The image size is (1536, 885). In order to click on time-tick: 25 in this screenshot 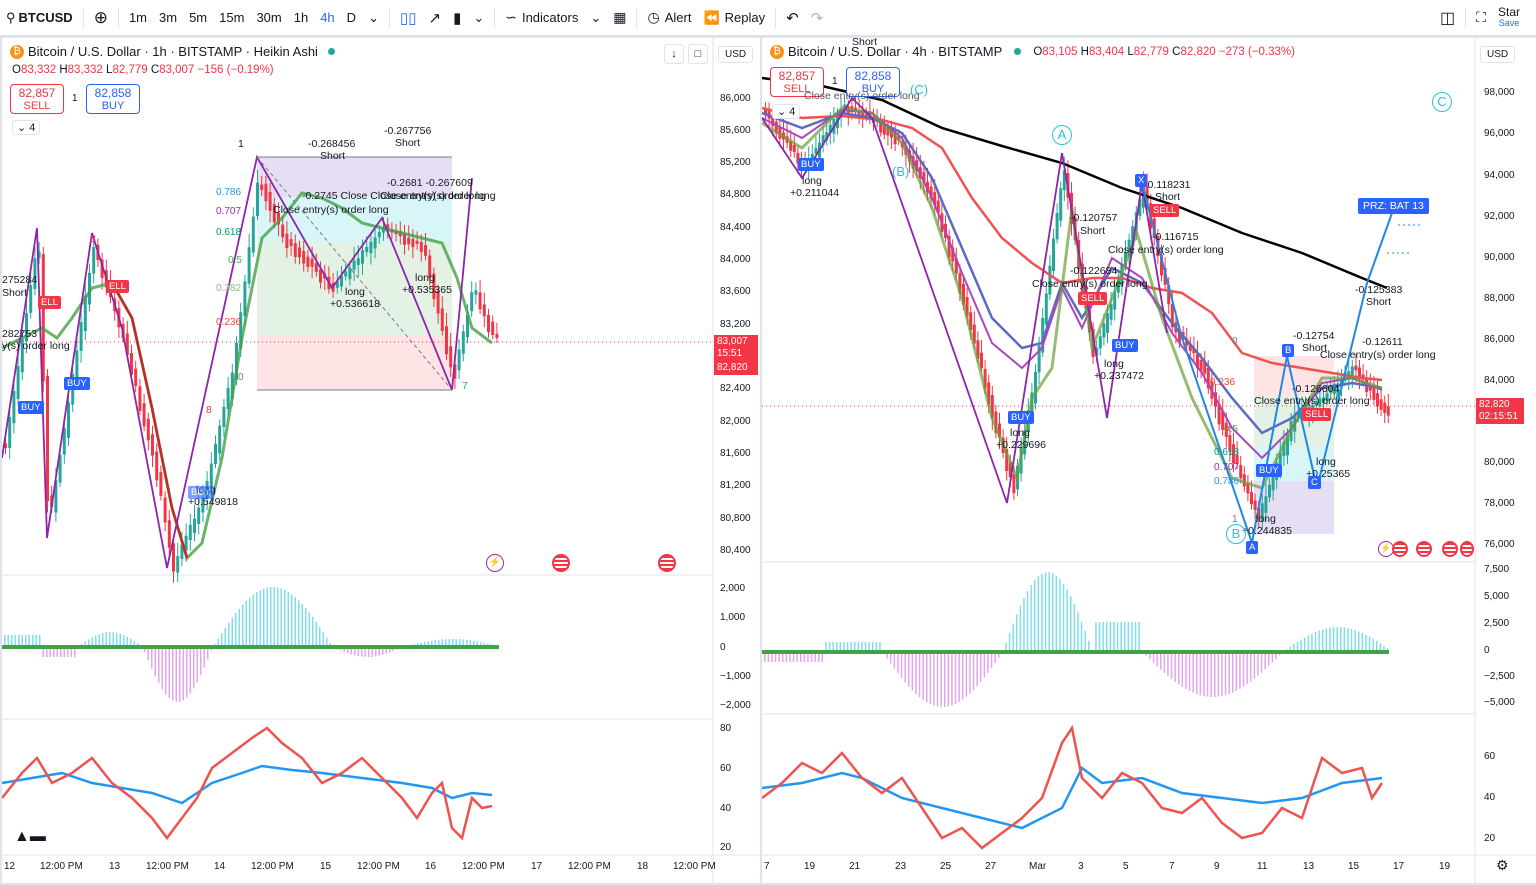, I will do `click(946, 866)`.